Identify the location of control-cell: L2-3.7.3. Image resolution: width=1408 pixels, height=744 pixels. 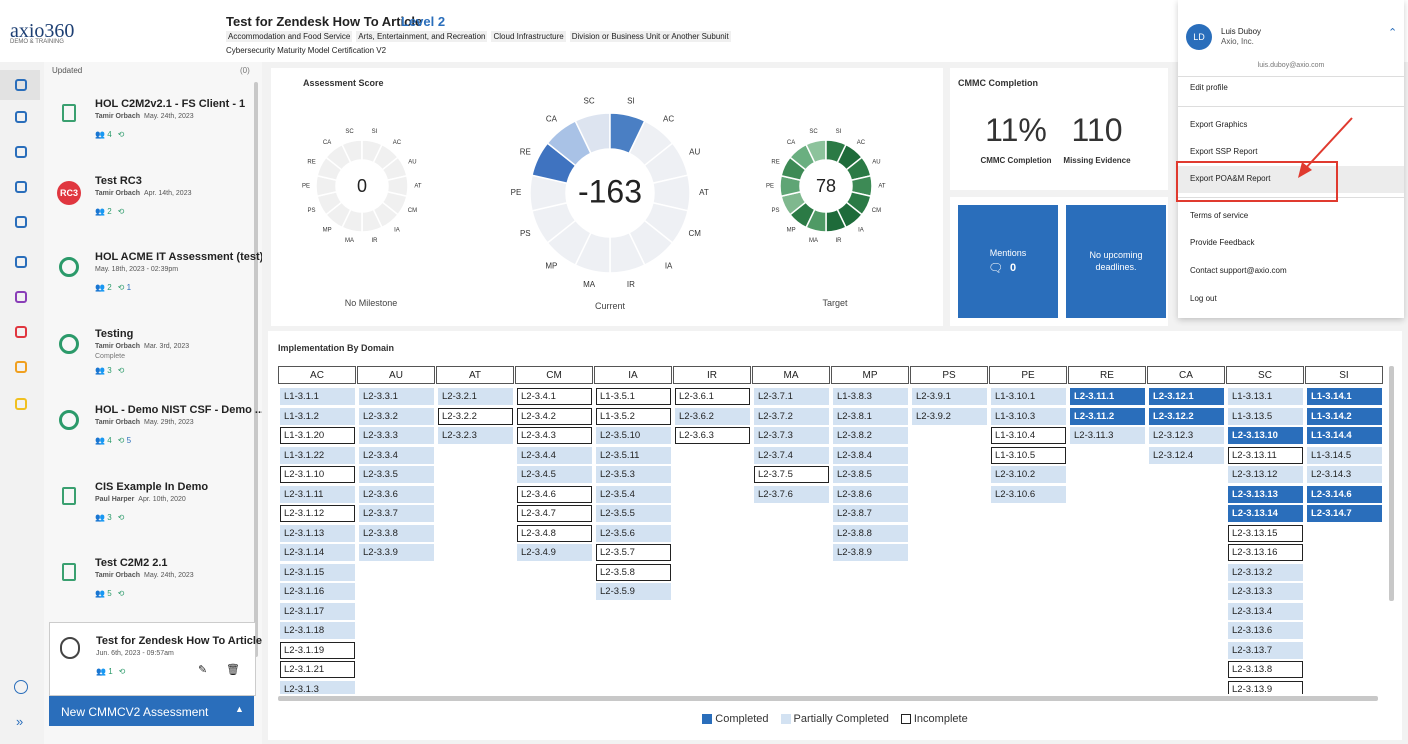
(791, 435).